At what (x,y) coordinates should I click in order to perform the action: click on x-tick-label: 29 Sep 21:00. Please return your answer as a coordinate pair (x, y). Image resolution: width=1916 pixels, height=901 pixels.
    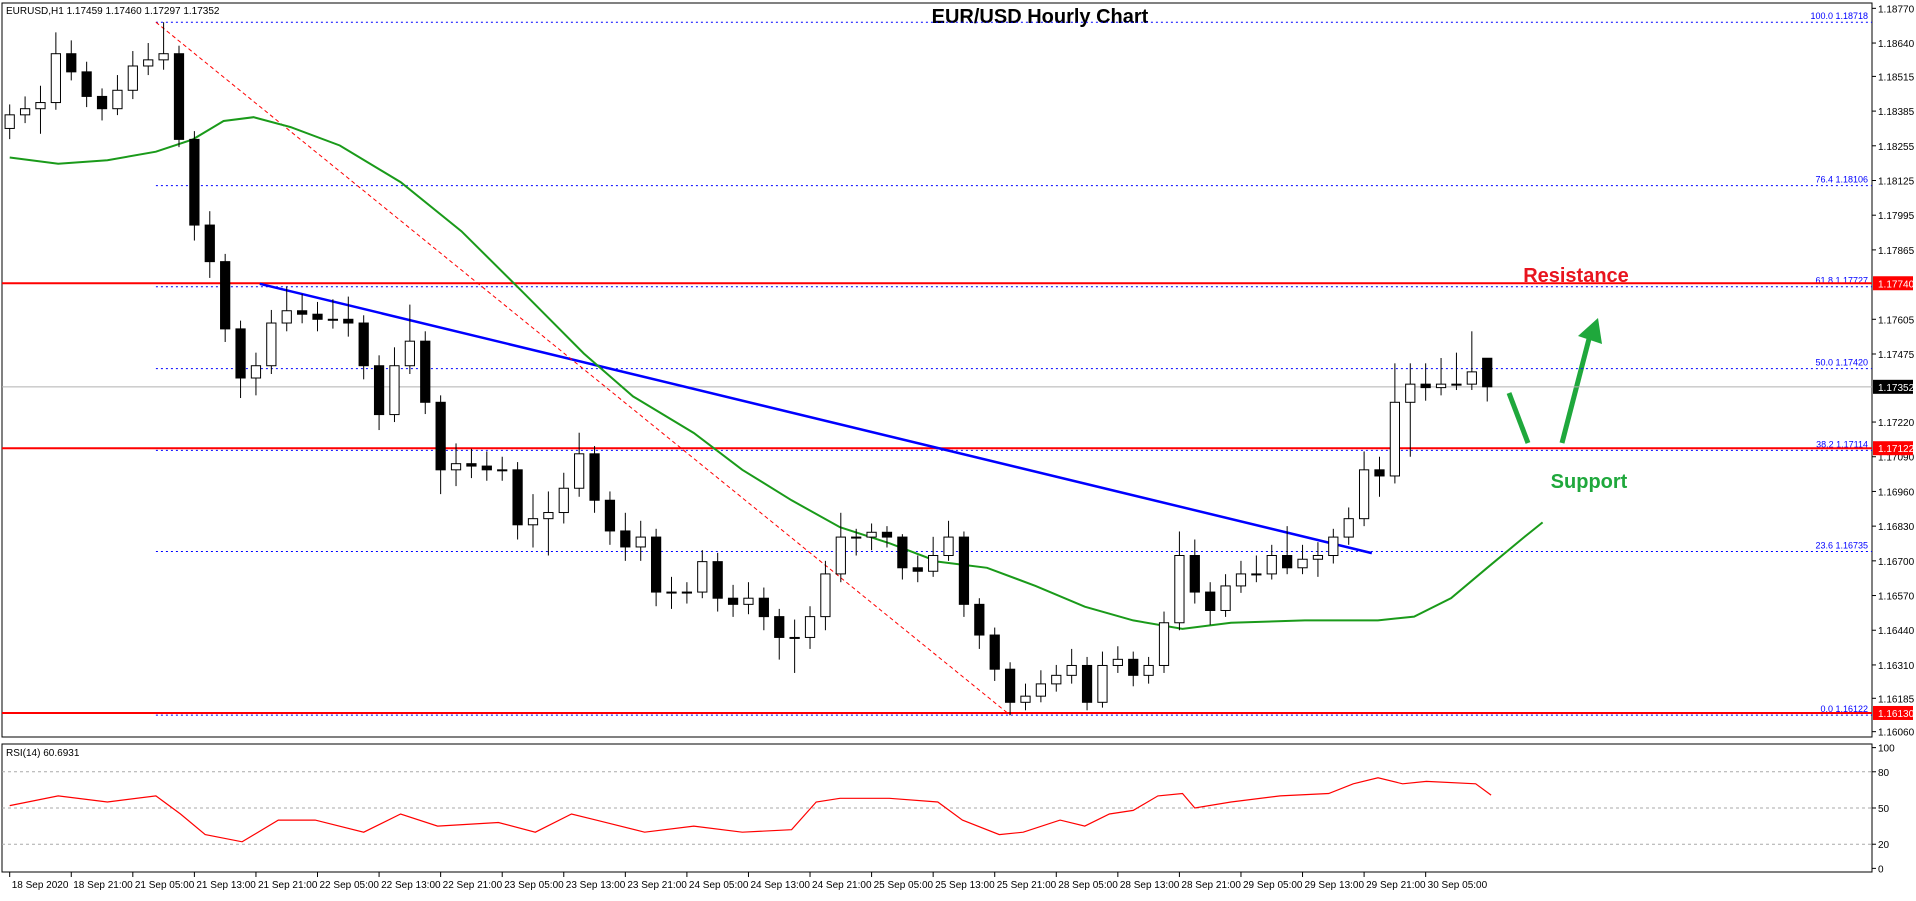
    Looking at the image, I should click on (1396, 885).